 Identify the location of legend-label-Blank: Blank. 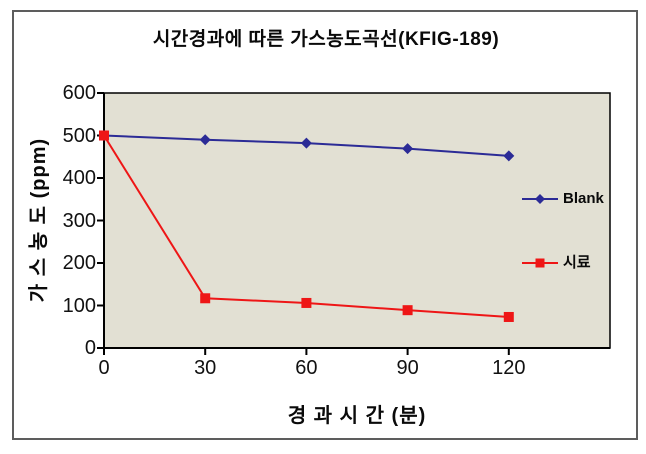
(583, 198).